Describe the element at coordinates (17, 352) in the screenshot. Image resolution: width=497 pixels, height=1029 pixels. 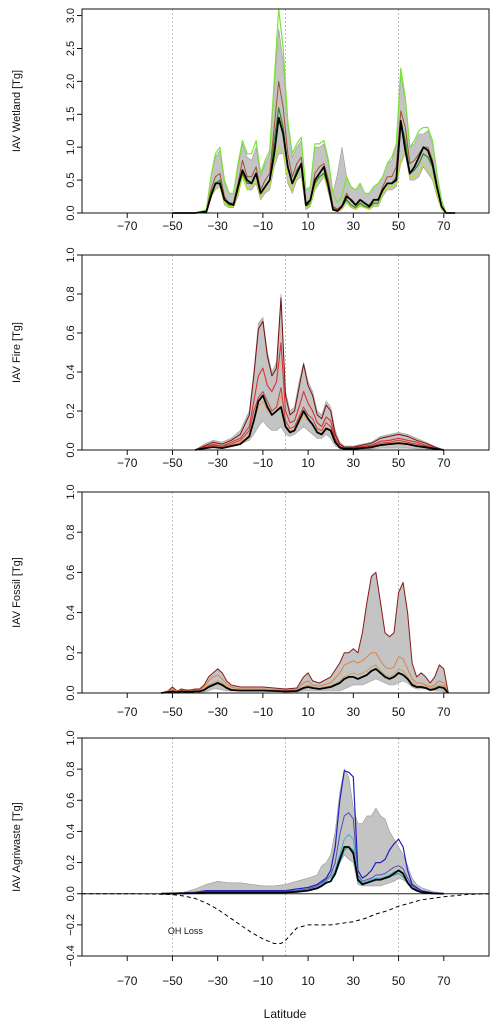
I see `y-axis-label: IAV Fire [Tg]` at that location.